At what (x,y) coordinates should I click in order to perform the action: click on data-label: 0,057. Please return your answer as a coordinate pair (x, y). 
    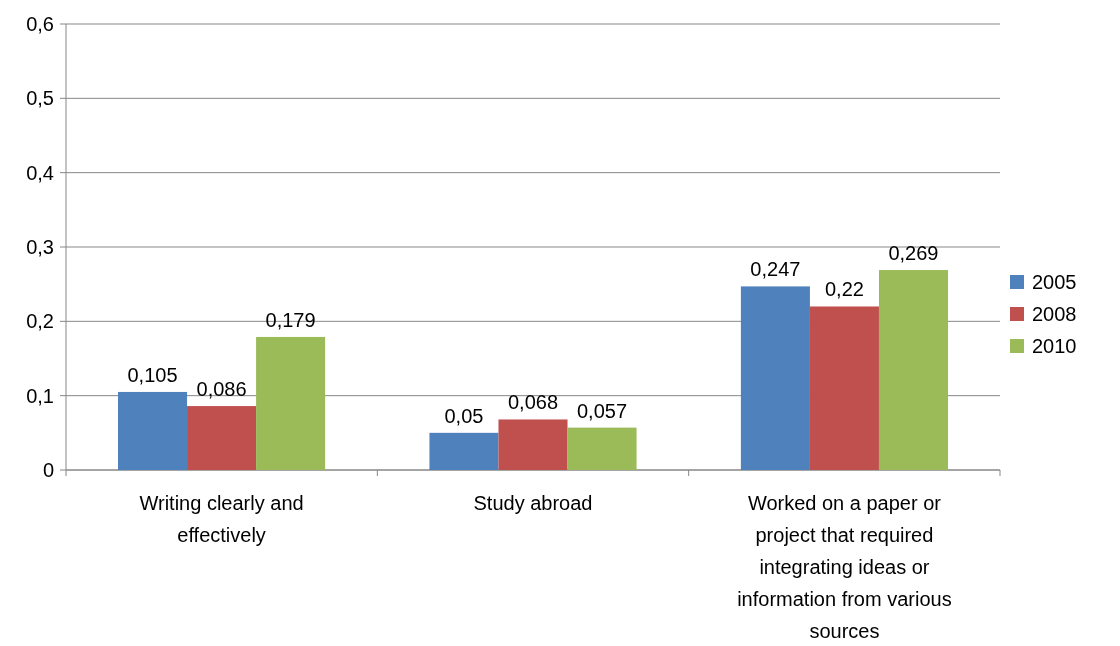
    Looking at the image, I should click on (602, 410).